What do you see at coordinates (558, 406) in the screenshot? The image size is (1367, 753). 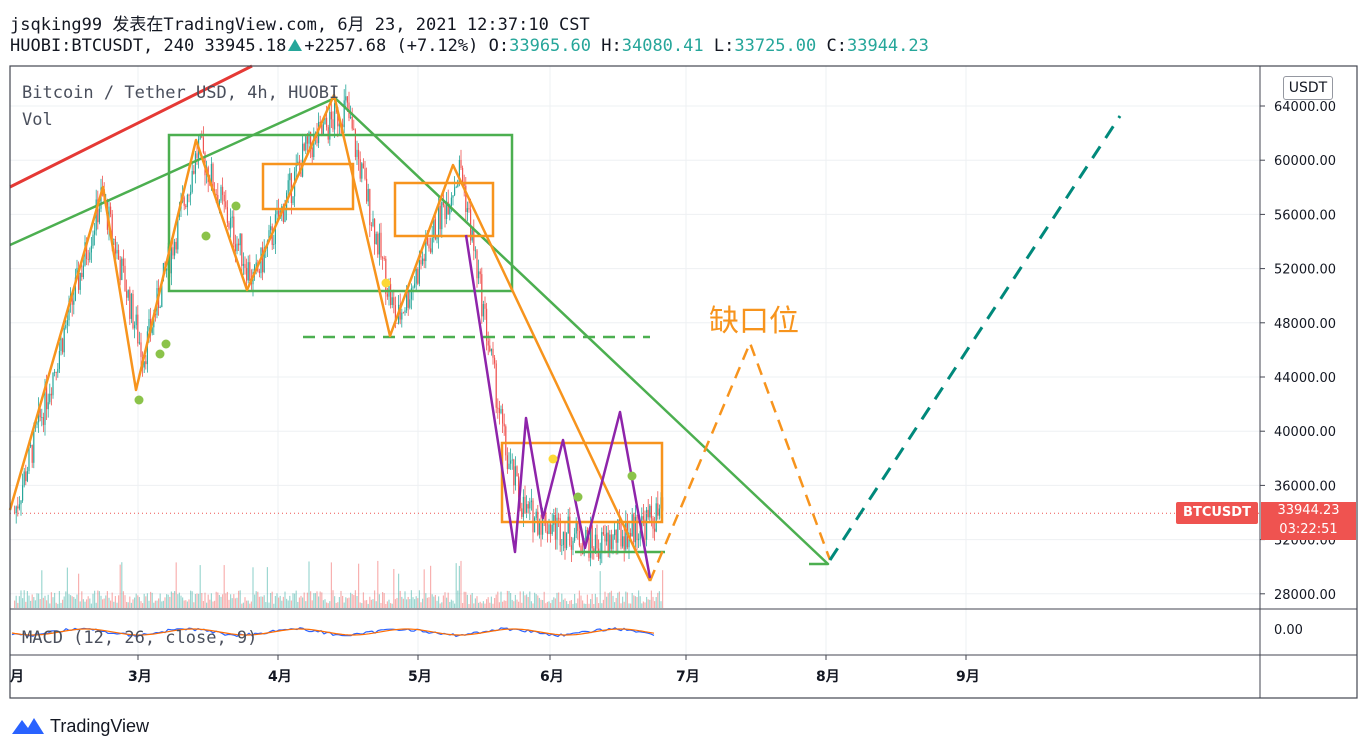 I see `purple-wave` at bounding box center [558, 406].